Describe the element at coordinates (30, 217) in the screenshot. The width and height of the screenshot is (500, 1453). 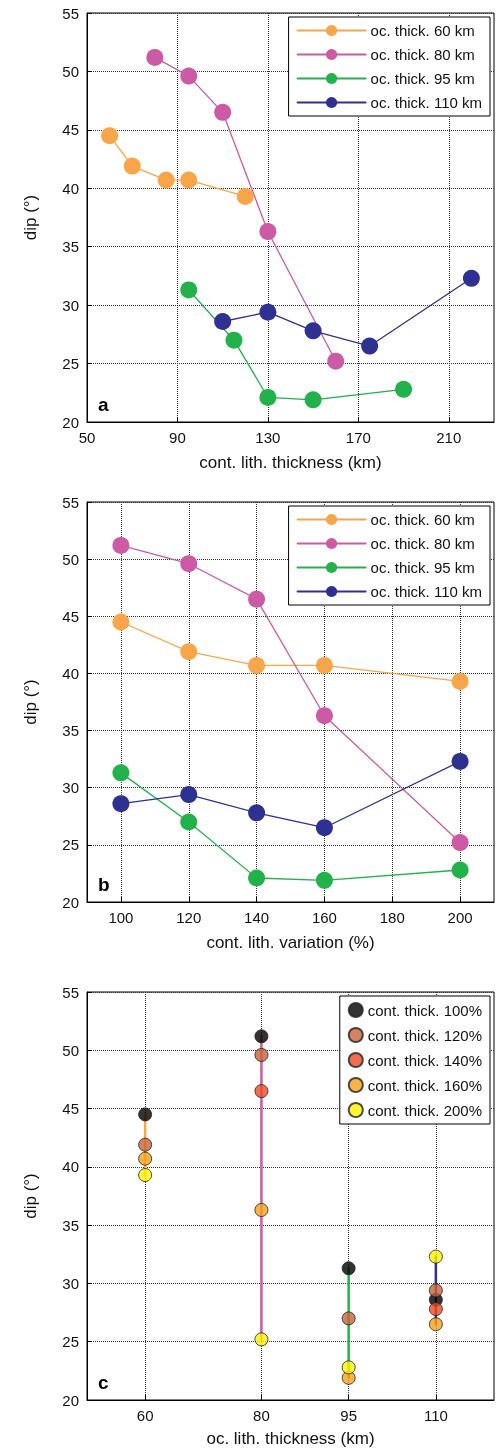
I see `y-axis-title: dip (°)` at that location.